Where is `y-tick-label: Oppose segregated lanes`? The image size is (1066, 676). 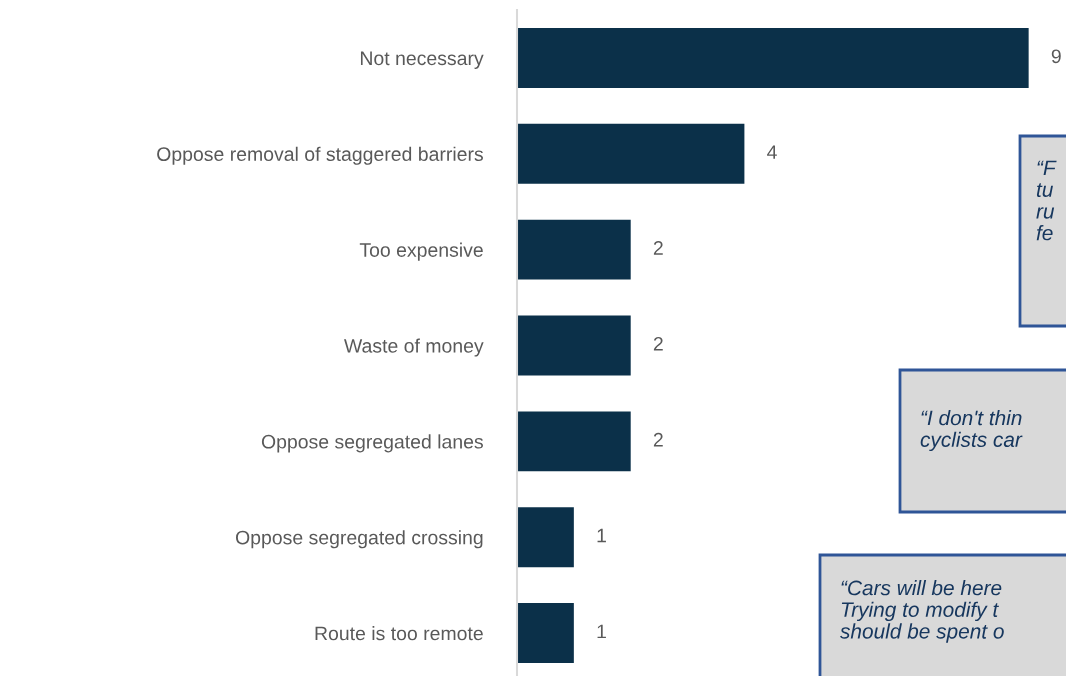
y-tick-label: Oppose segregated lanes is located at coordinates (372, 443).